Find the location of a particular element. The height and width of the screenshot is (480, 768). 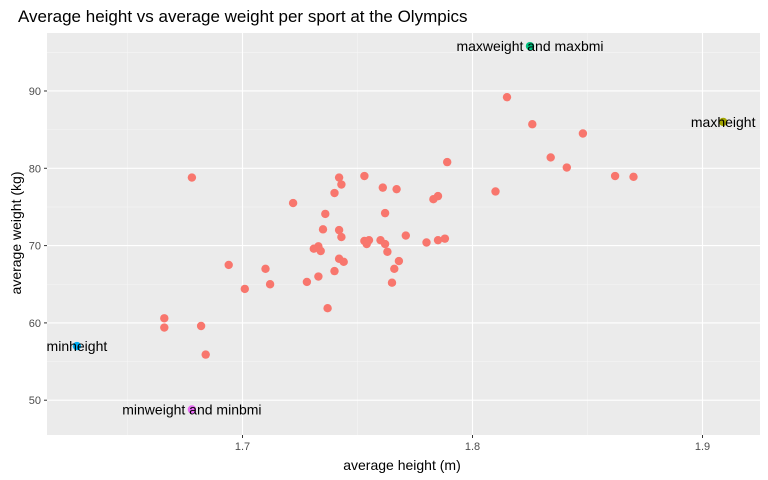

point-label: maxheight is located at coordinates (723, 122).